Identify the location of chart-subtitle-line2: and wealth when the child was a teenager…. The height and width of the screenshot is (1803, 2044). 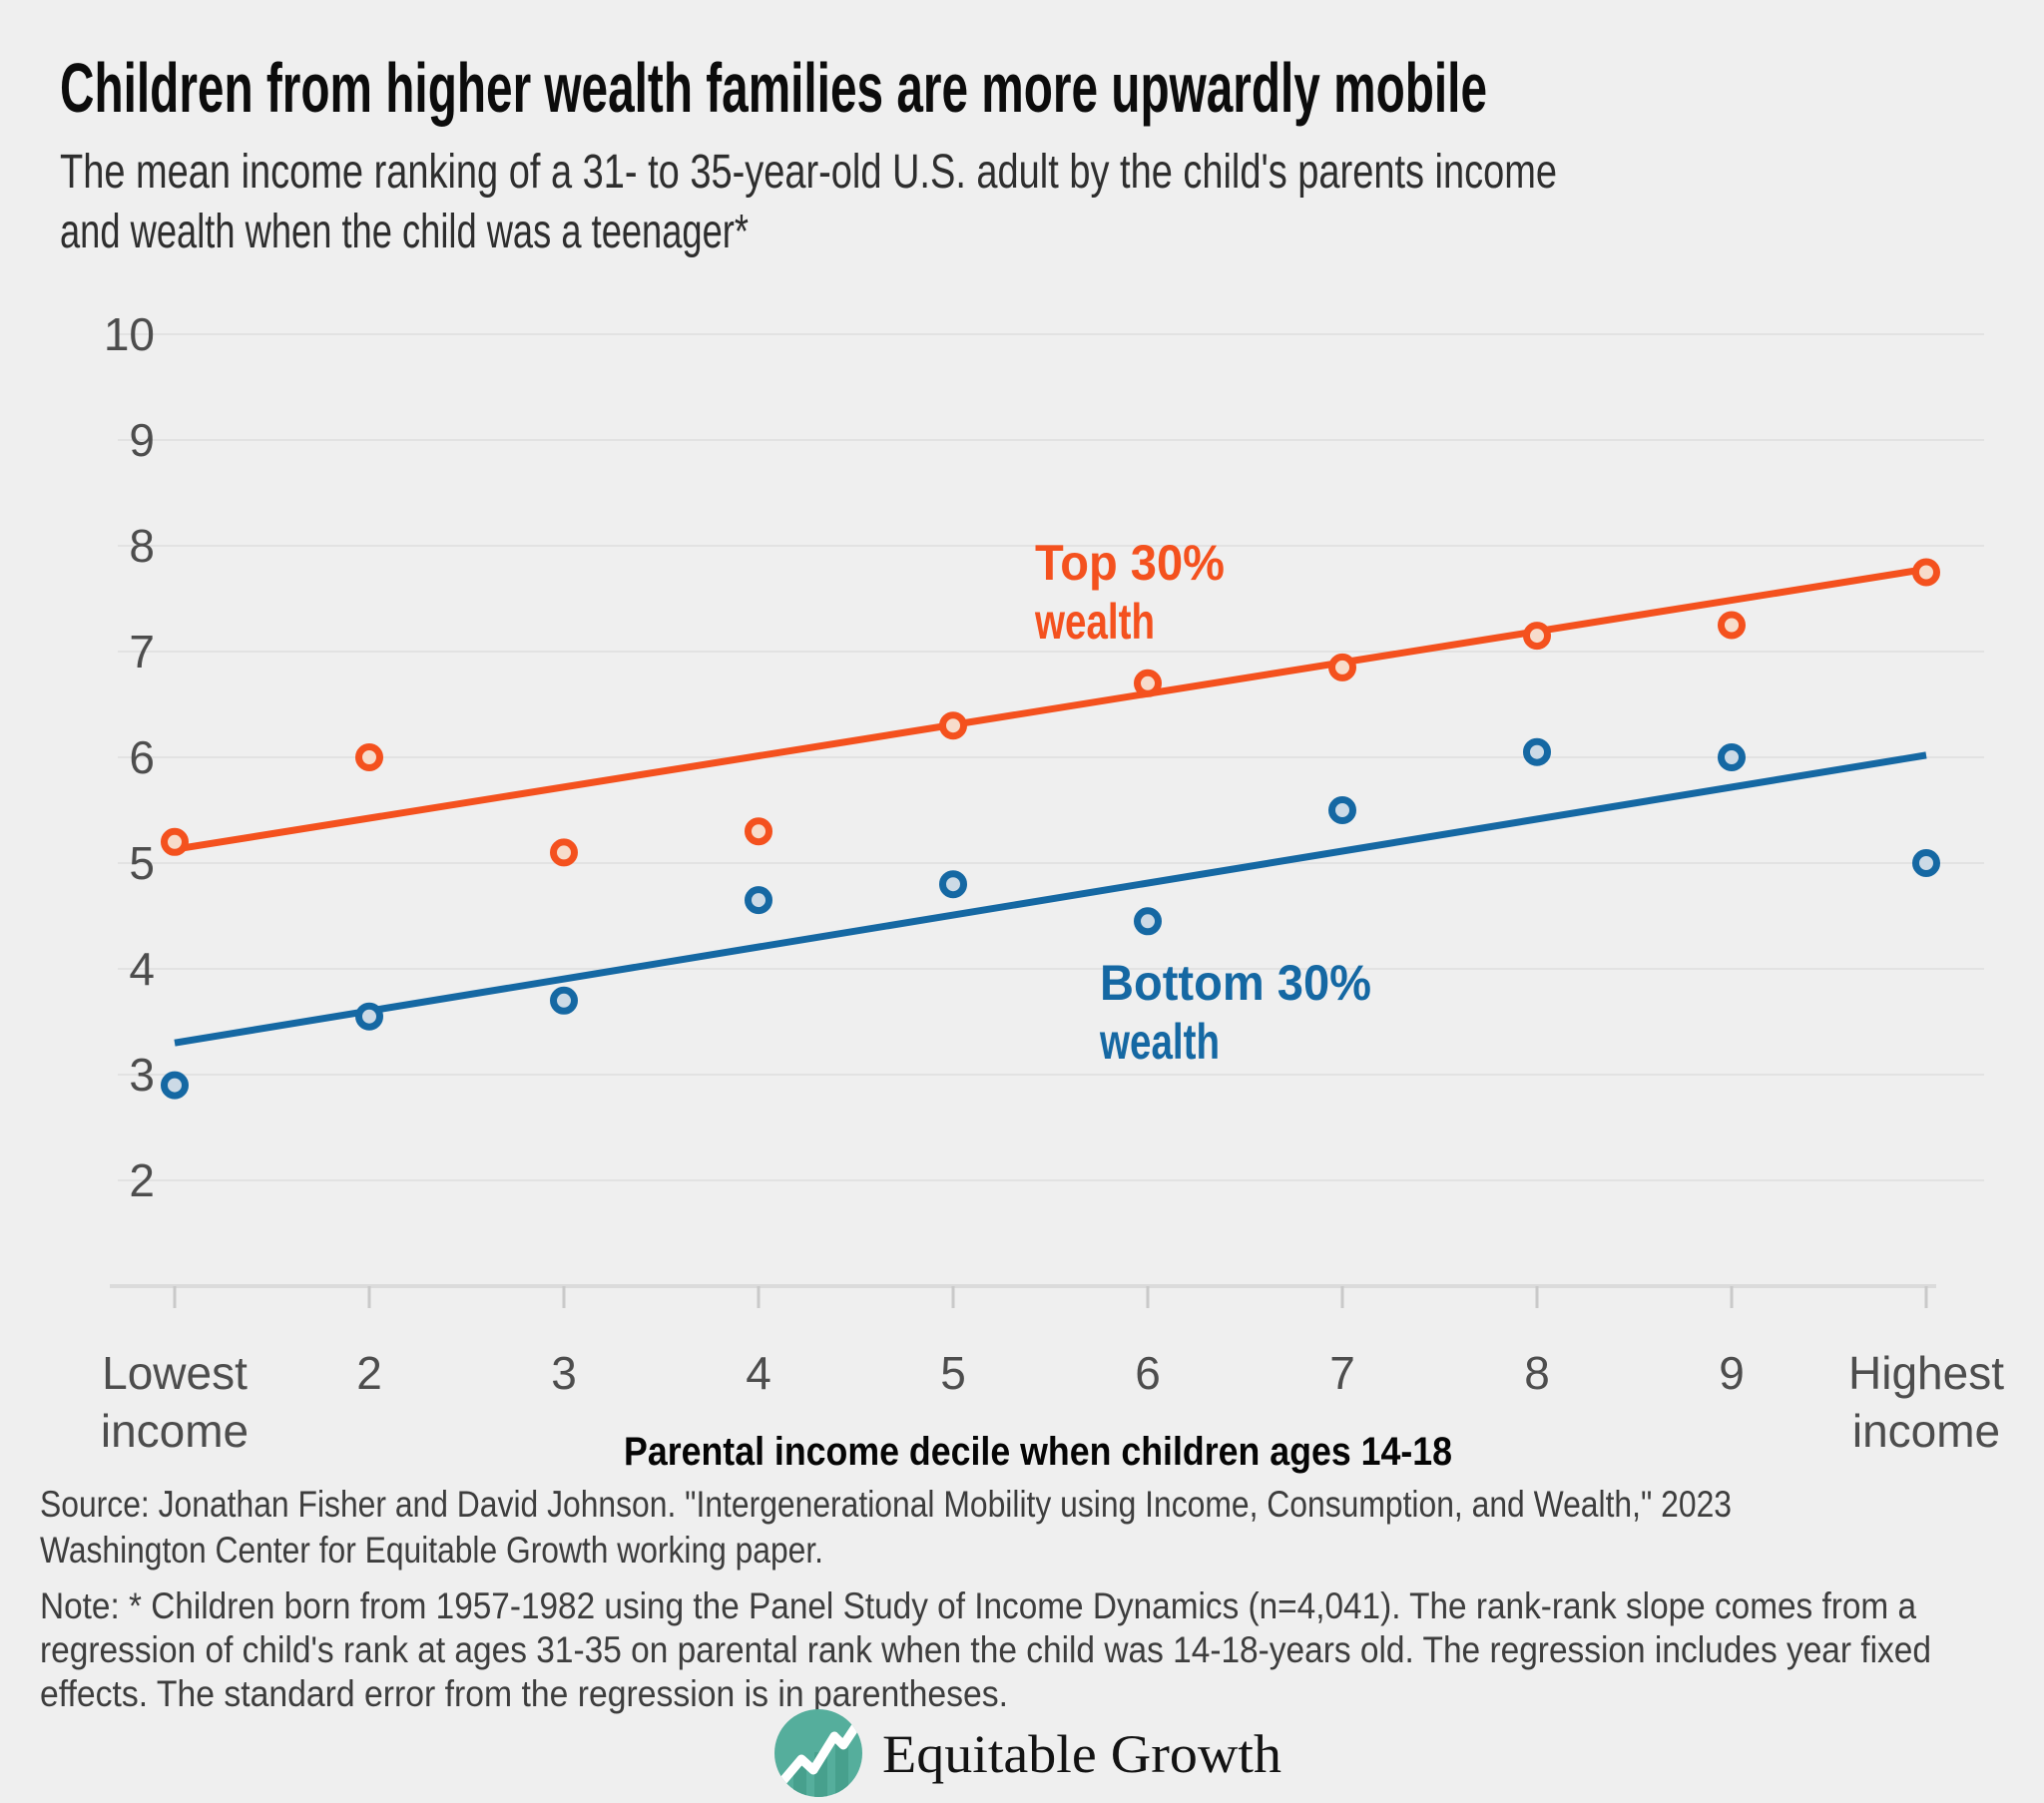
(404, 232).